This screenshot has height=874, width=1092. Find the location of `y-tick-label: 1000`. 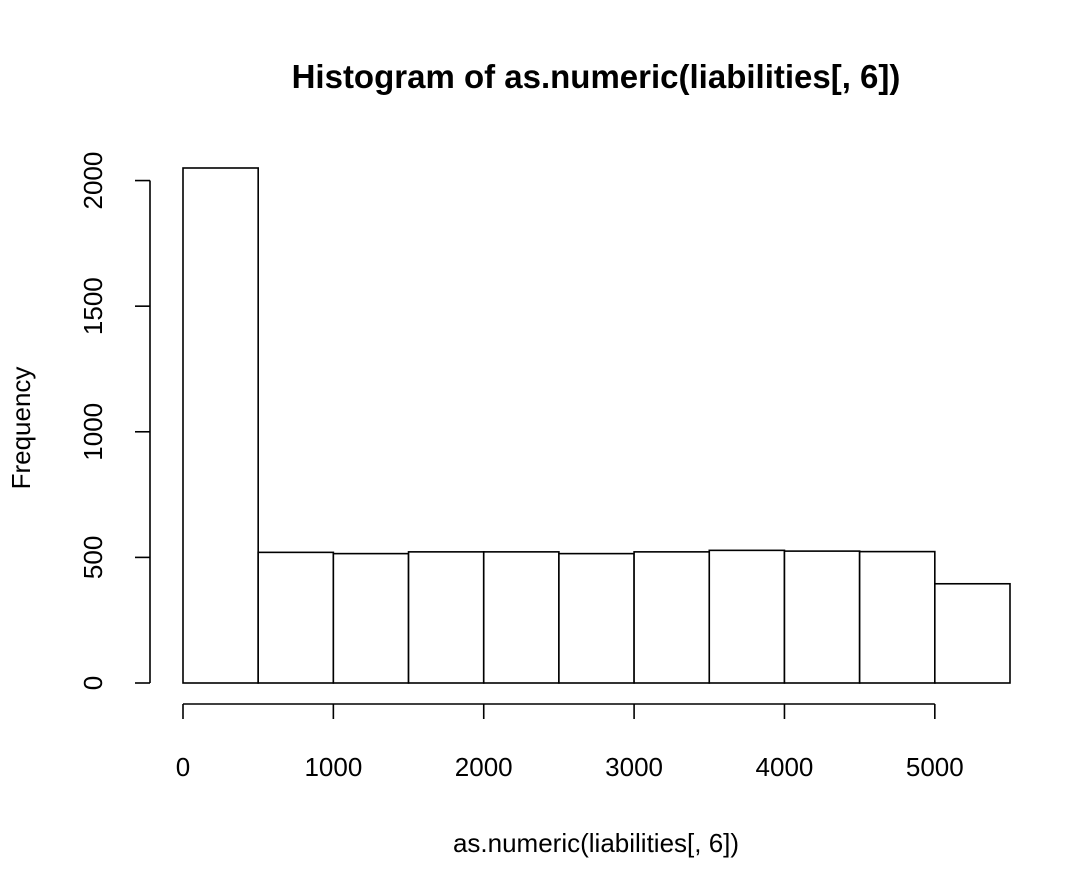

y-tick-label: 1000 is located at coordinates (93, 432).